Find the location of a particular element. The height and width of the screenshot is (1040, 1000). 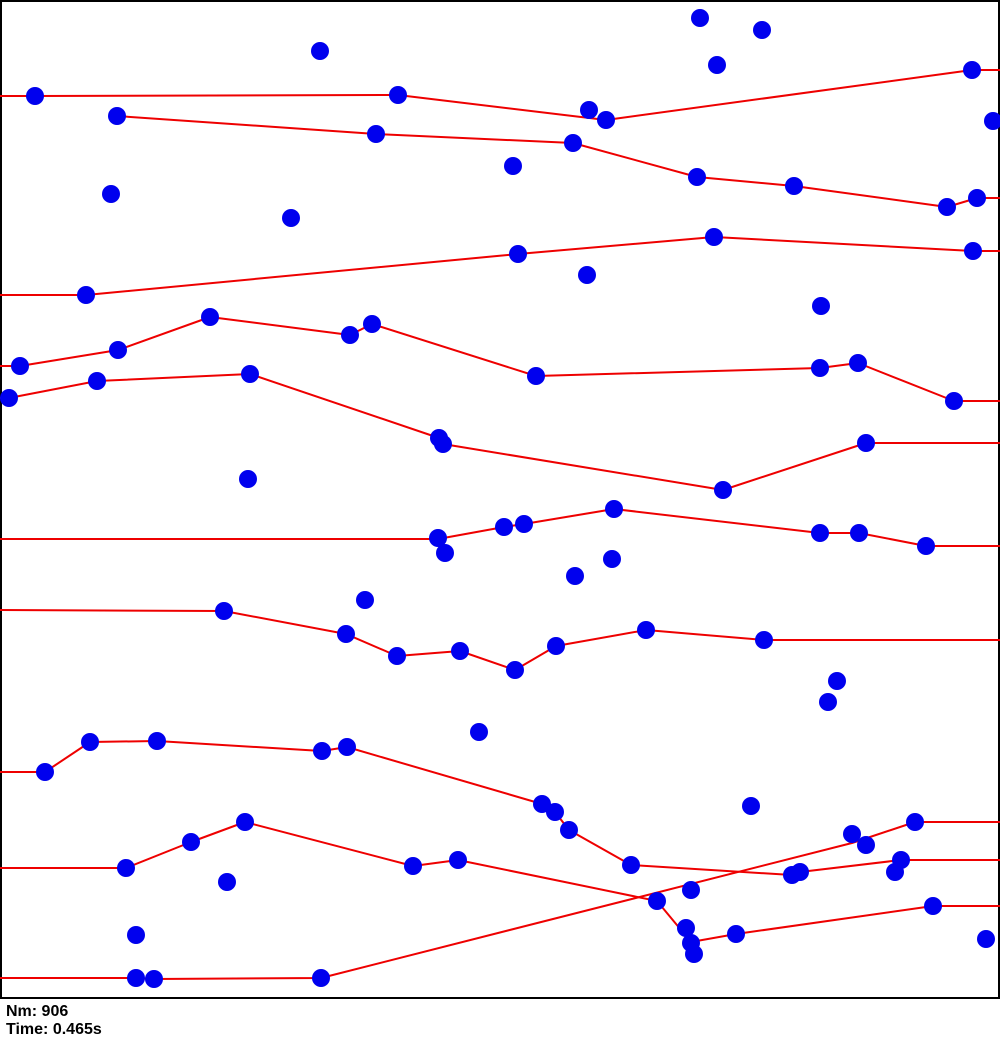

elapsed-time-label: Time: 0.465s is located at coordinates (54, 1029).